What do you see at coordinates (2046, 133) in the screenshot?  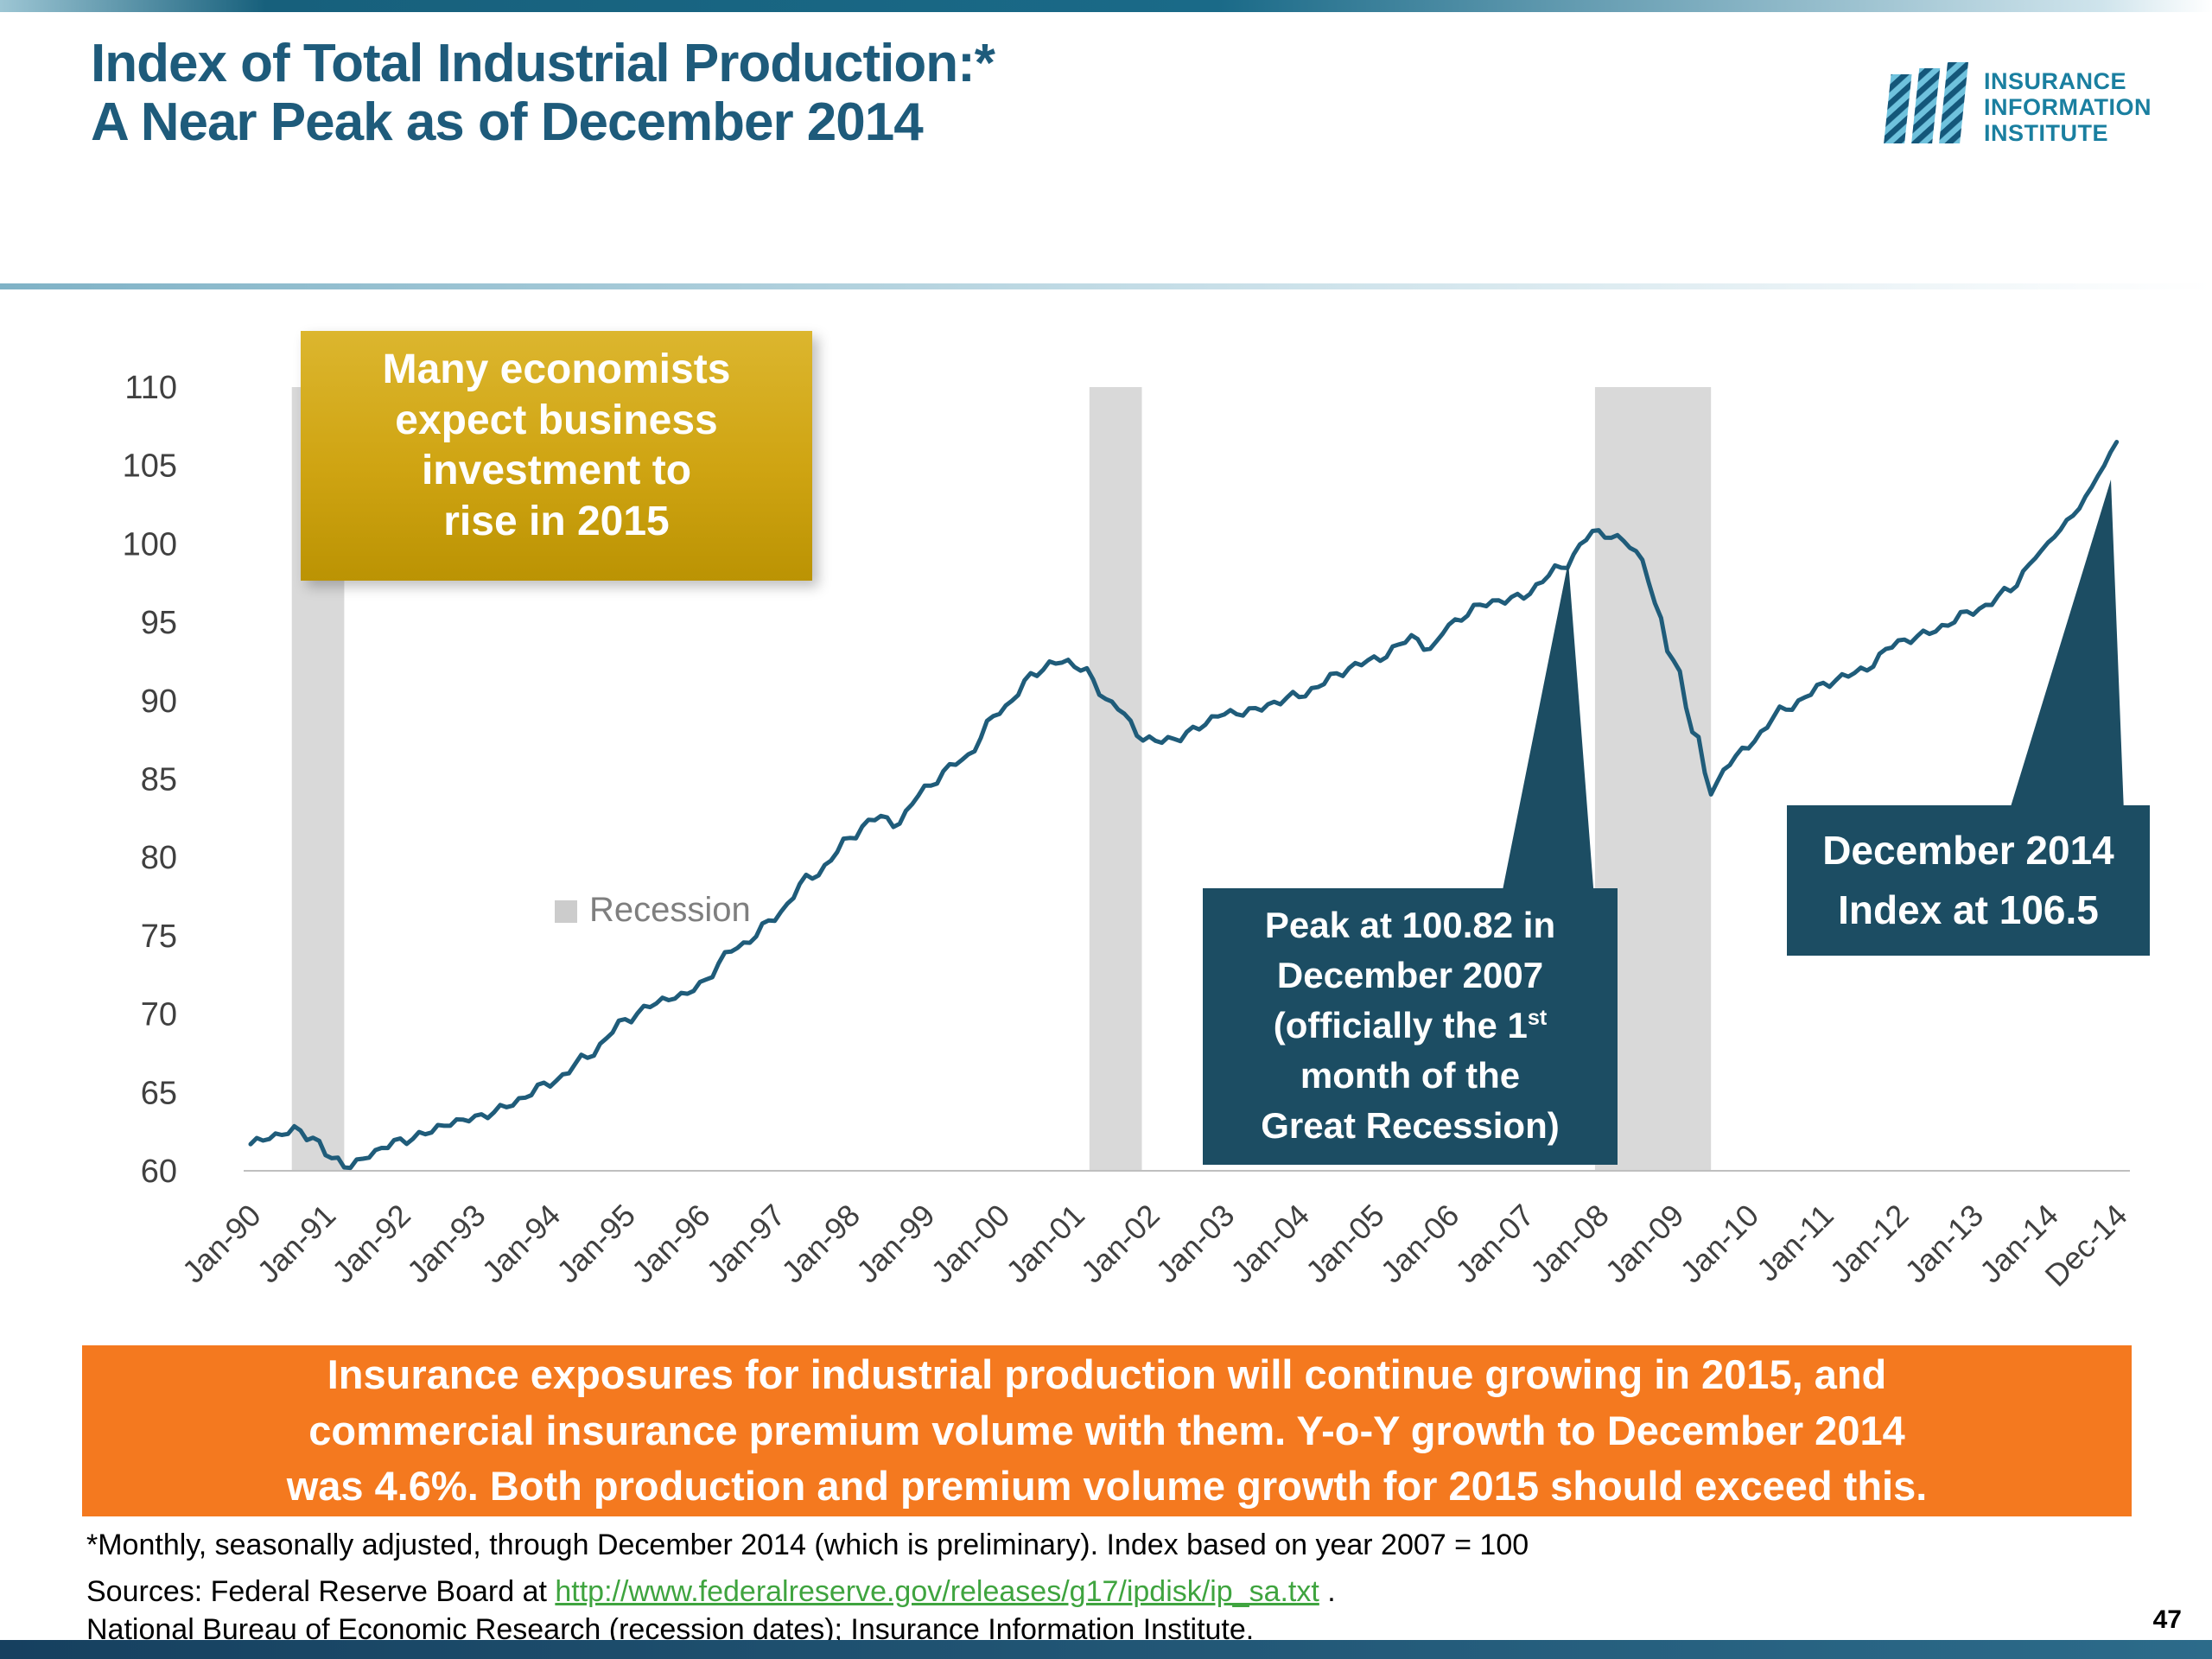 I see `logo-line-3: INSTITUTE` at bounding box center [2046, 133].